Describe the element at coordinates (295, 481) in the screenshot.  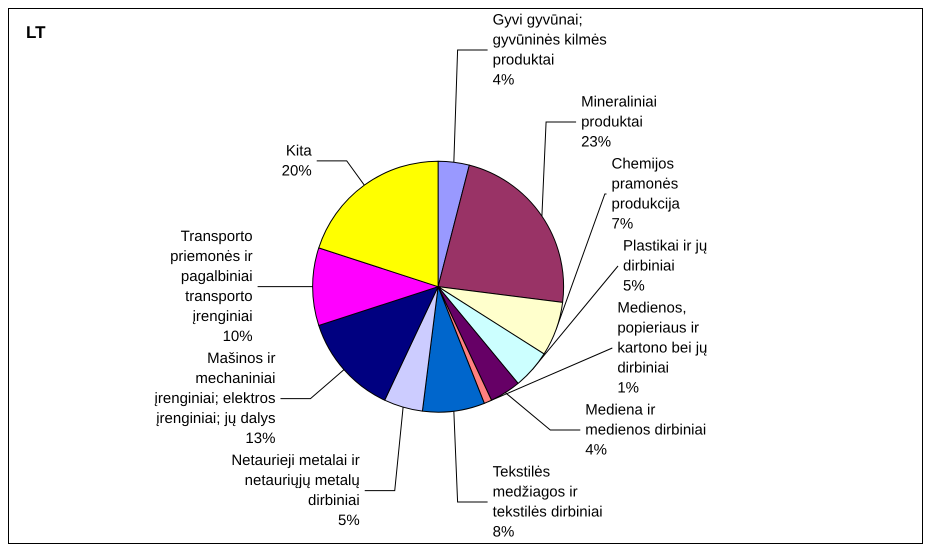
I see `slice-label: Netaurieji metalai ir netauriųjų metalų dirbiniai` at that location.